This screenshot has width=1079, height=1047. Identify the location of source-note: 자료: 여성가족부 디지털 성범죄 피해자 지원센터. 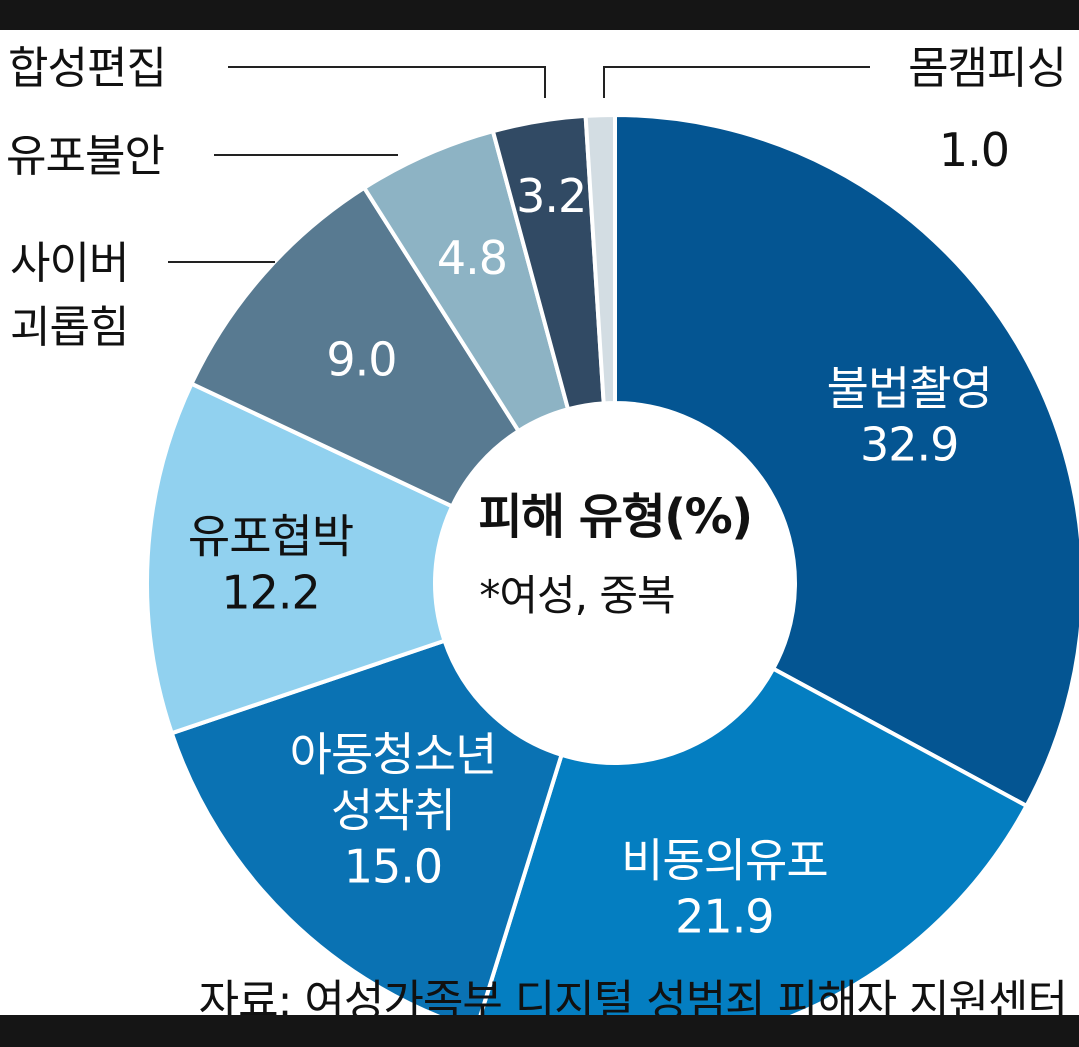
(633, 995).